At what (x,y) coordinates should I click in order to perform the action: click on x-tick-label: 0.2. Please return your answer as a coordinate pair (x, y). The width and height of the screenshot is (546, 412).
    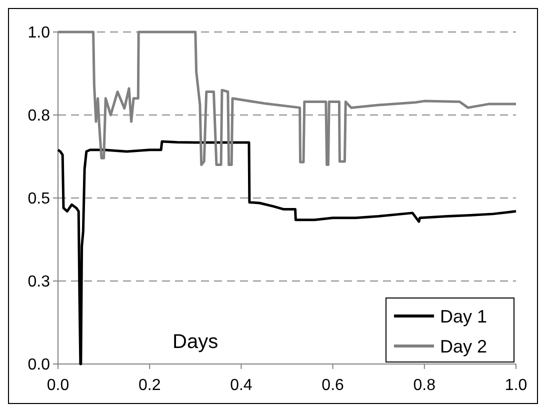
    Looking at the image, I should click on (149, 385).